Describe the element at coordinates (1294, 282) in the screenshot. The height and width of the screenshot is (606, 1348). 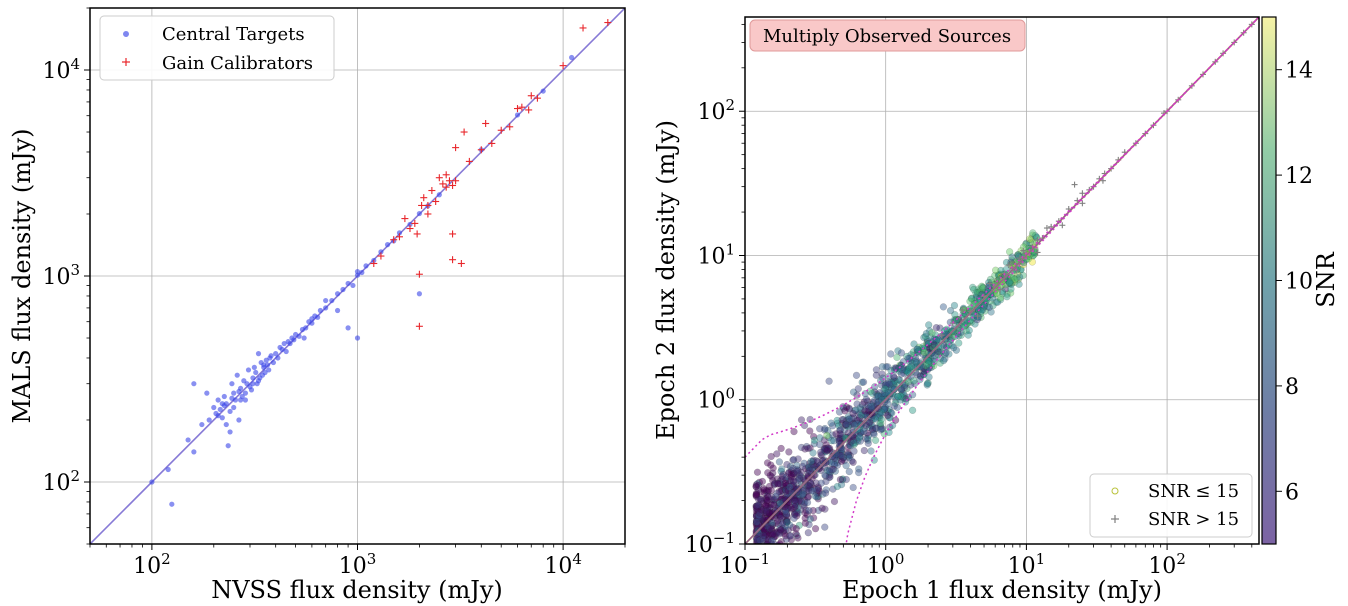
I see `colorbar-ticks: 6 8 10 12 14` at that location.